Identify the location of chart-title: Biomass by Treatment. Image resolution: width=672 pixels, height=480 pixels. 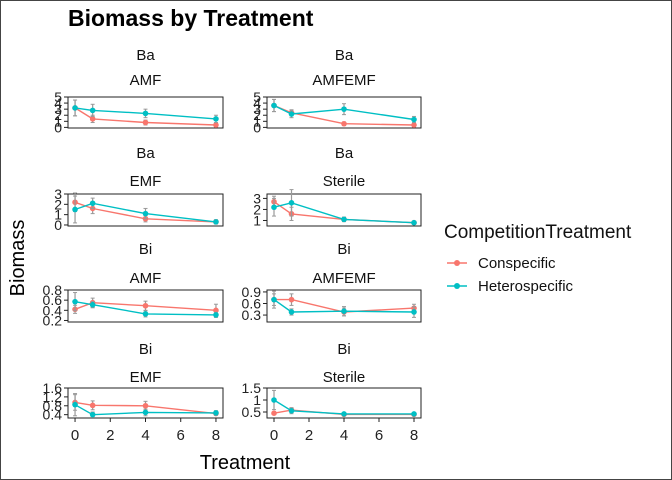
(191, 18).